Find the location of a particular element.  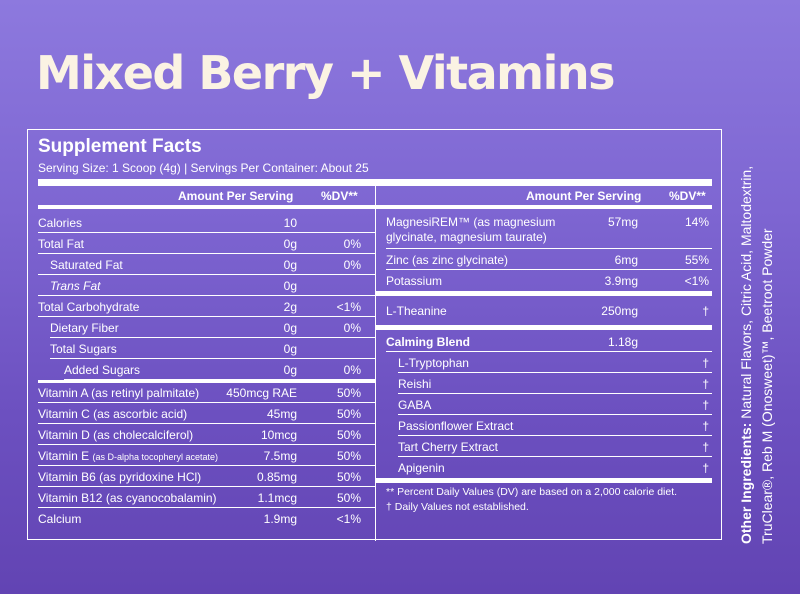

nutrient-name: Potassium is located at coordinates (414, 281).